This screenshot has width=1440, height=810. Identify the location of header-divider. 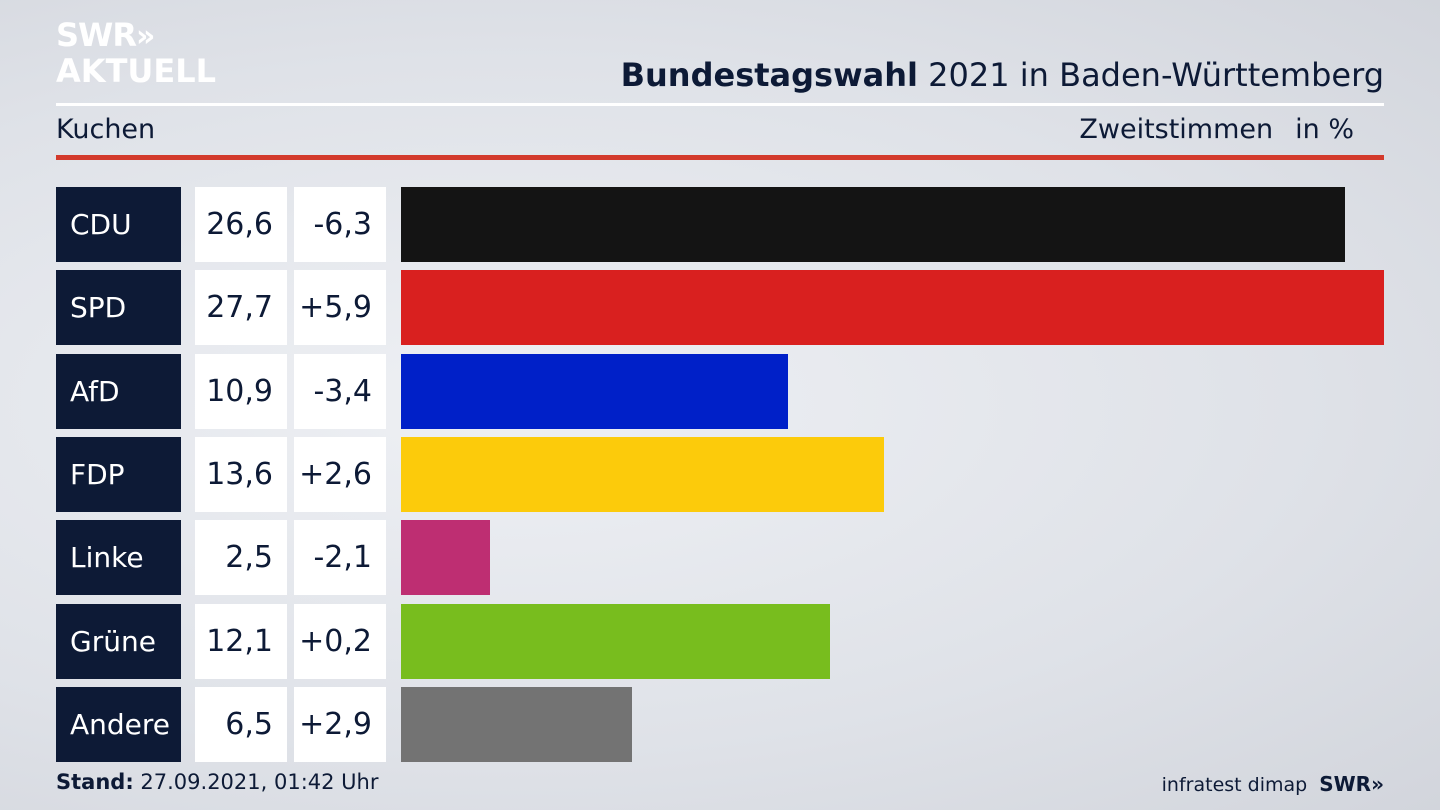
(720, 104).